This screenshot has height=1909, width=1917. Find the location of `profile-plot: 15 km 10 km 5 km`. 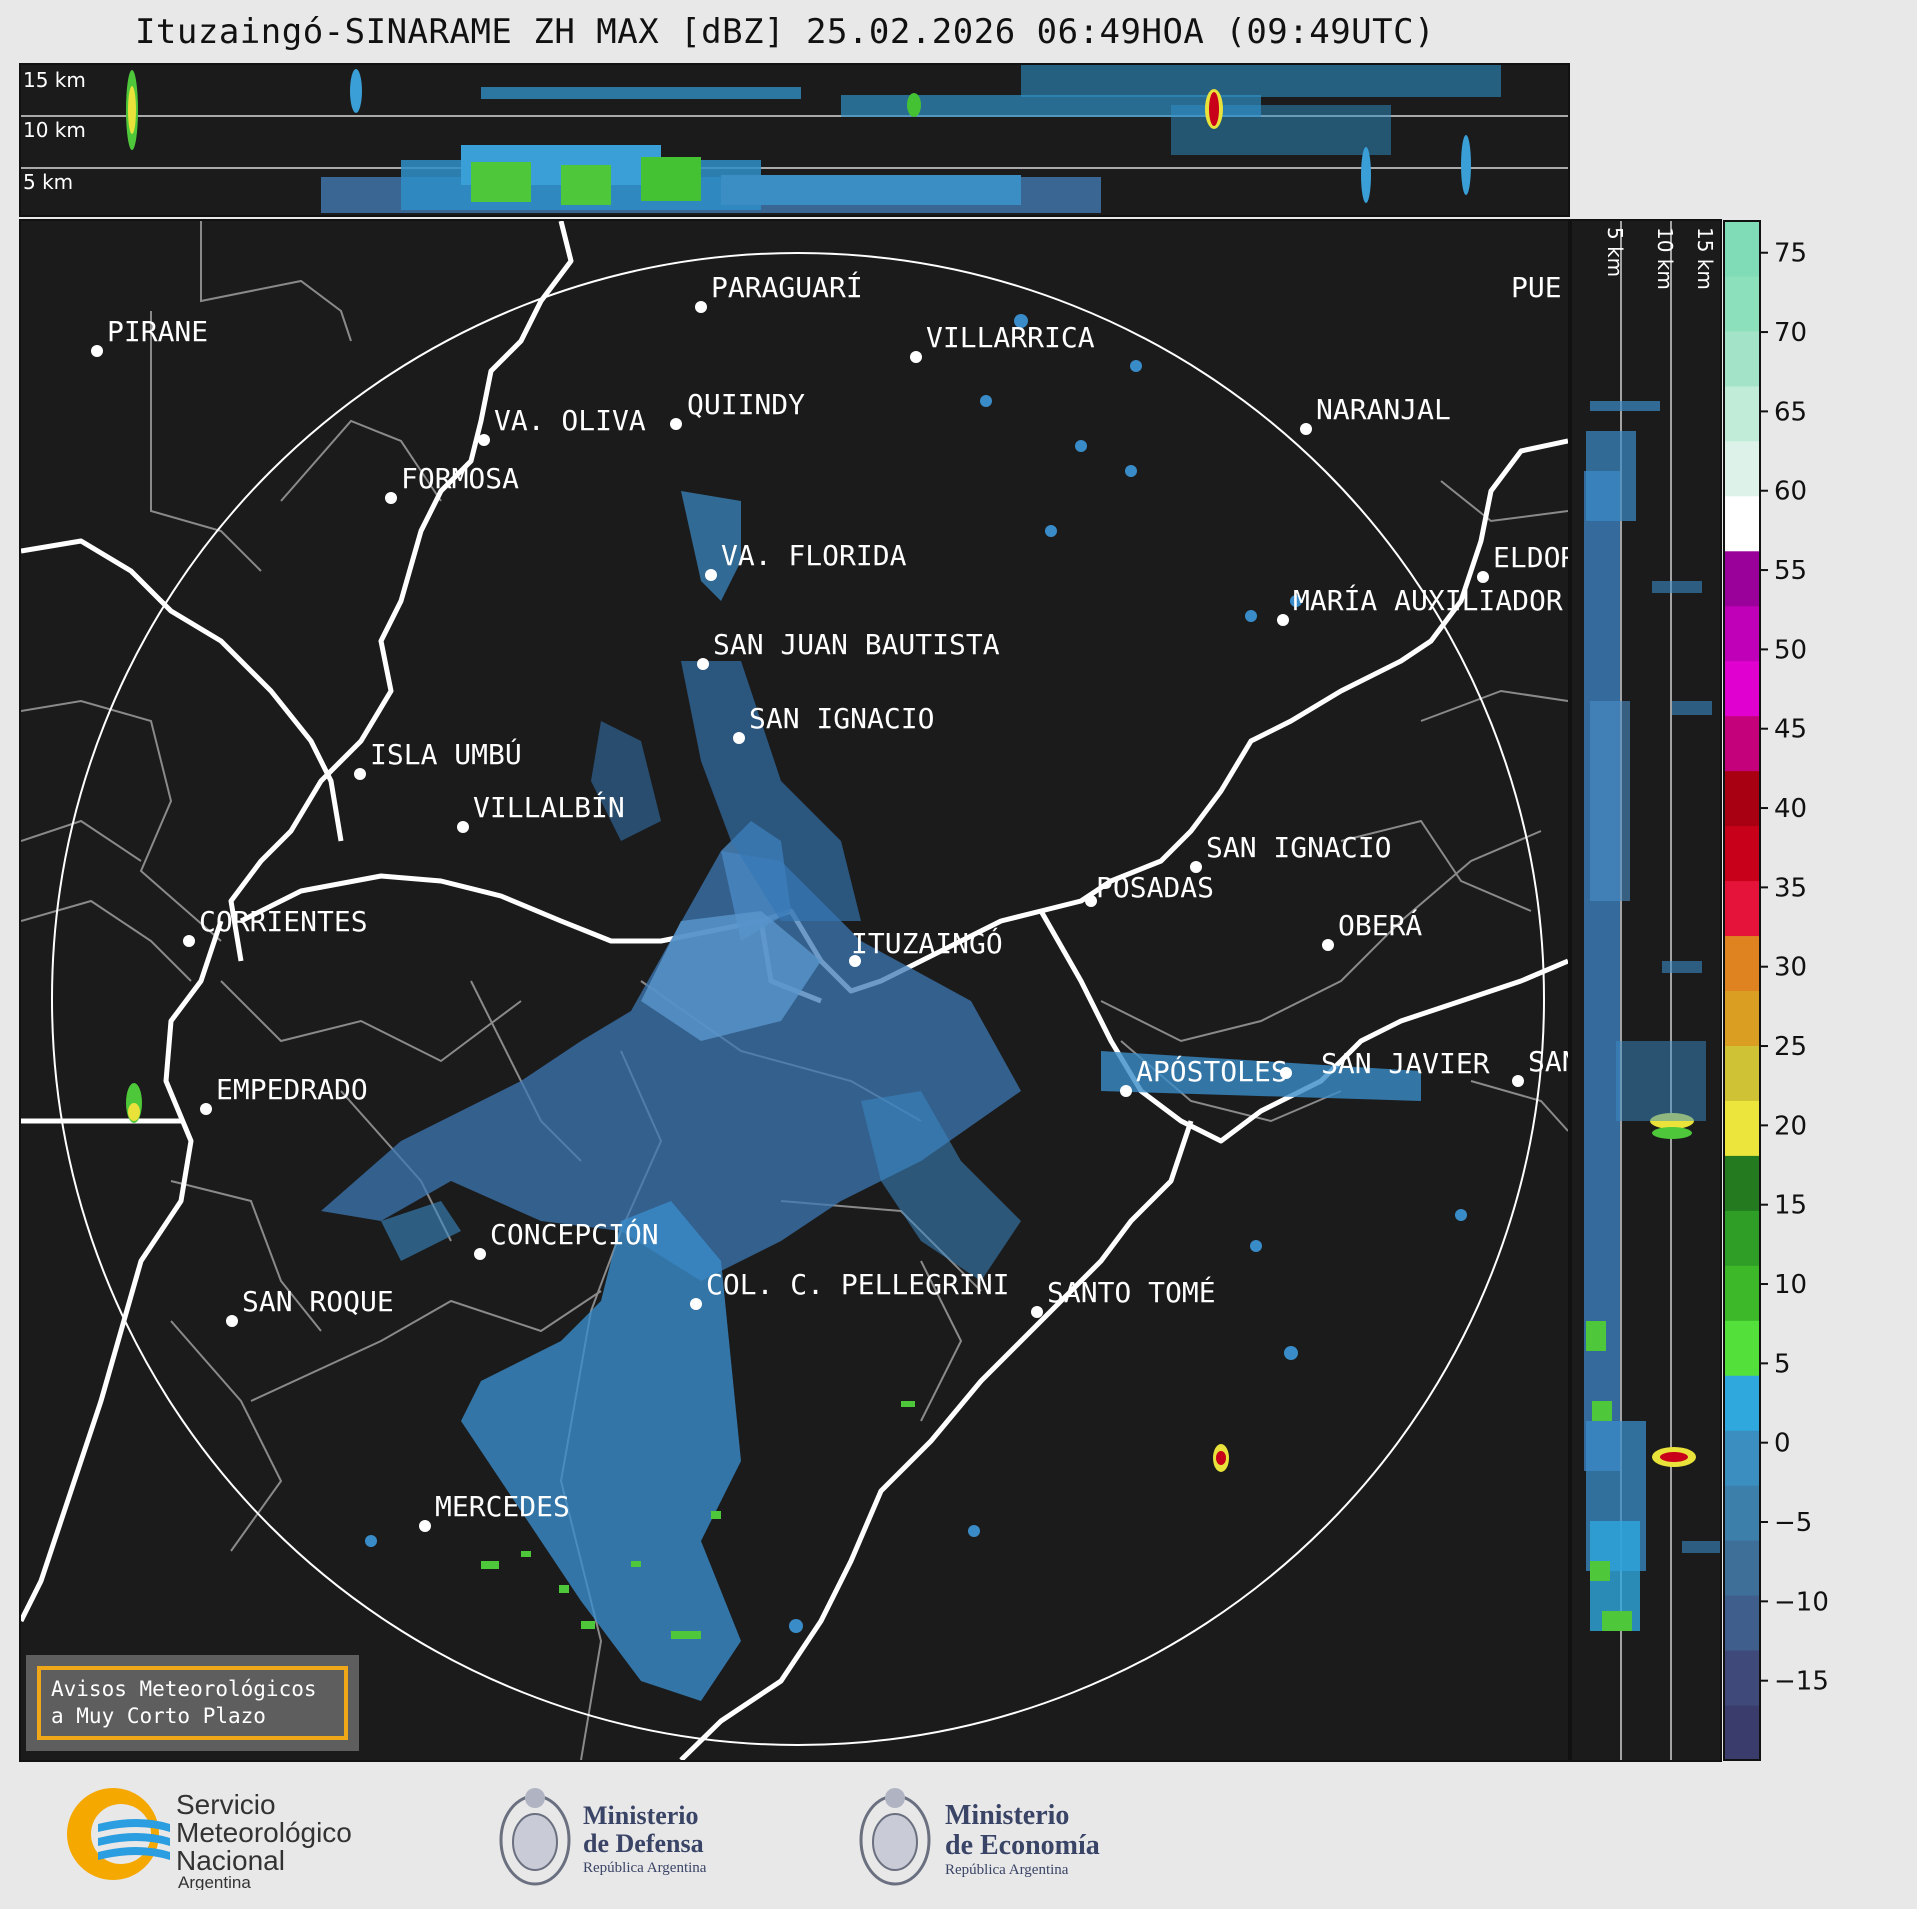

profile-plot: 15 km 10 km 5 km is located at coordinates (794, 139).